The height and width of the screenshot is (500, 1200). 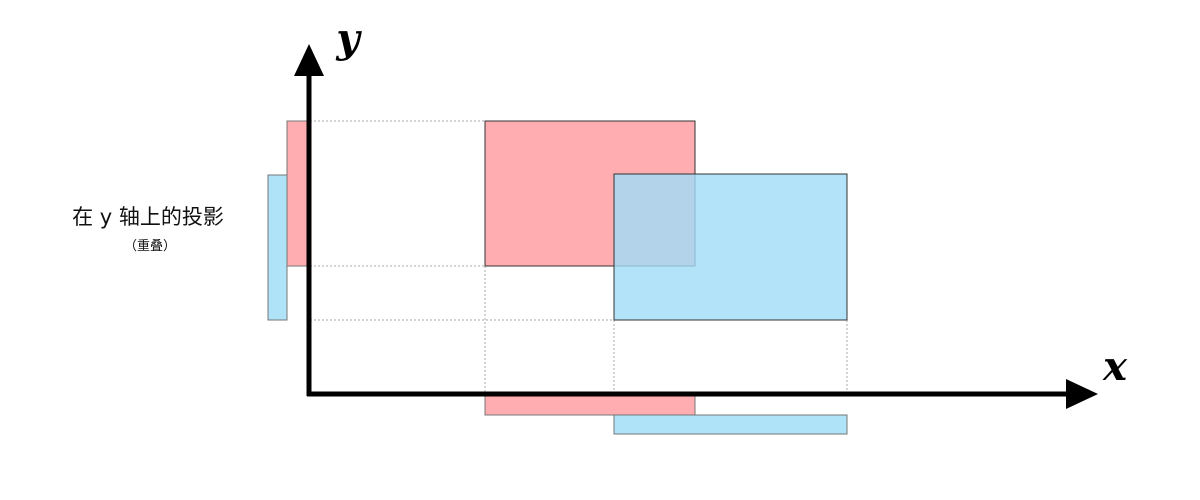 I want to click on x-axis-label: x, so click(x=1115, y=366).